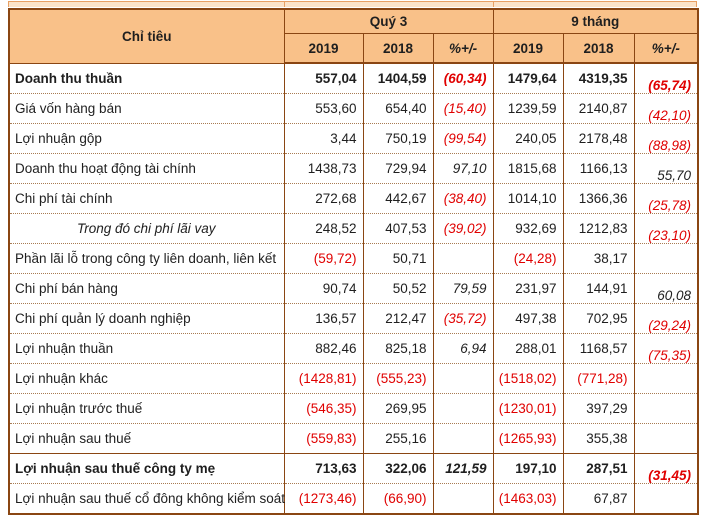 Image resolution: width=705 pixels, height=515 pixels. I want to click on value-cell: (1230,01), so click(528, 408).